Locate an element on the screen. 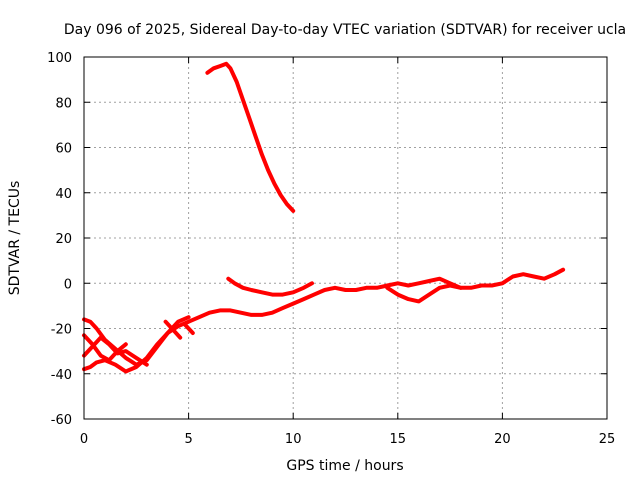 The image size is (640, 480). y-tick-label: -40 is located at coordinates (61, 375).